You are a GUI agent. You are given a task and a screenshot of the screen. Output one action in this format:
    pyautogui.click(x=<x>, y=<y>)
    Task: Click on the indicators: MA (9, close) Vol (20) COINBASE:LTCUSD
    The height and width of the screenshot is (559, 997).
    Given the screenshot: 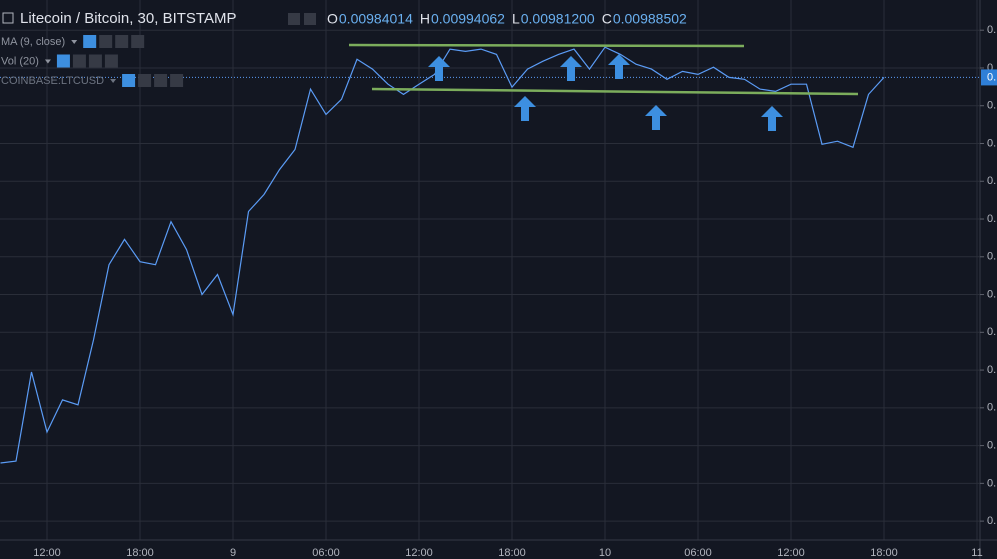 What is the action you would take?
    pyautogui.click(x=92, y=61)
    